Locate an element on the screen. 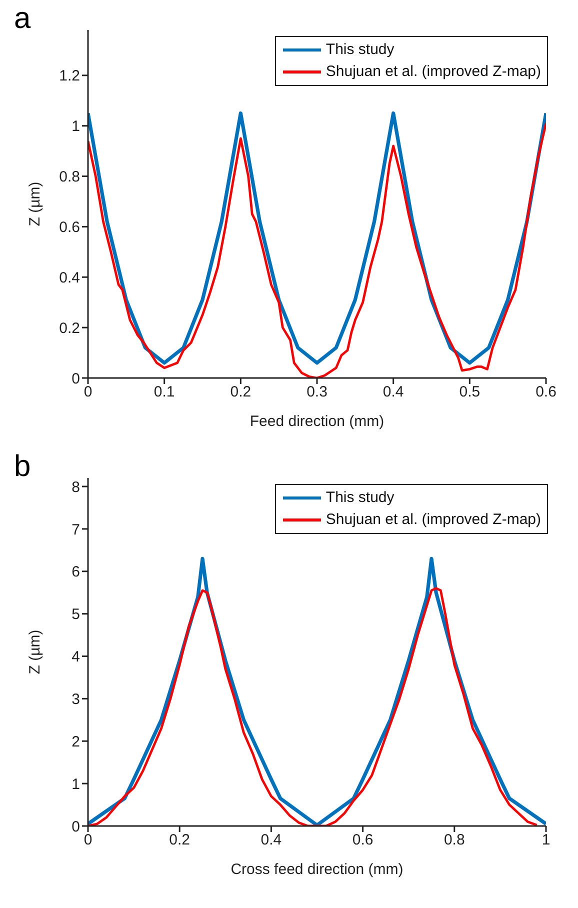 This screenshot has width=578, height=908. y-tick-label: 0.2 is located at coordinates (69, 328).